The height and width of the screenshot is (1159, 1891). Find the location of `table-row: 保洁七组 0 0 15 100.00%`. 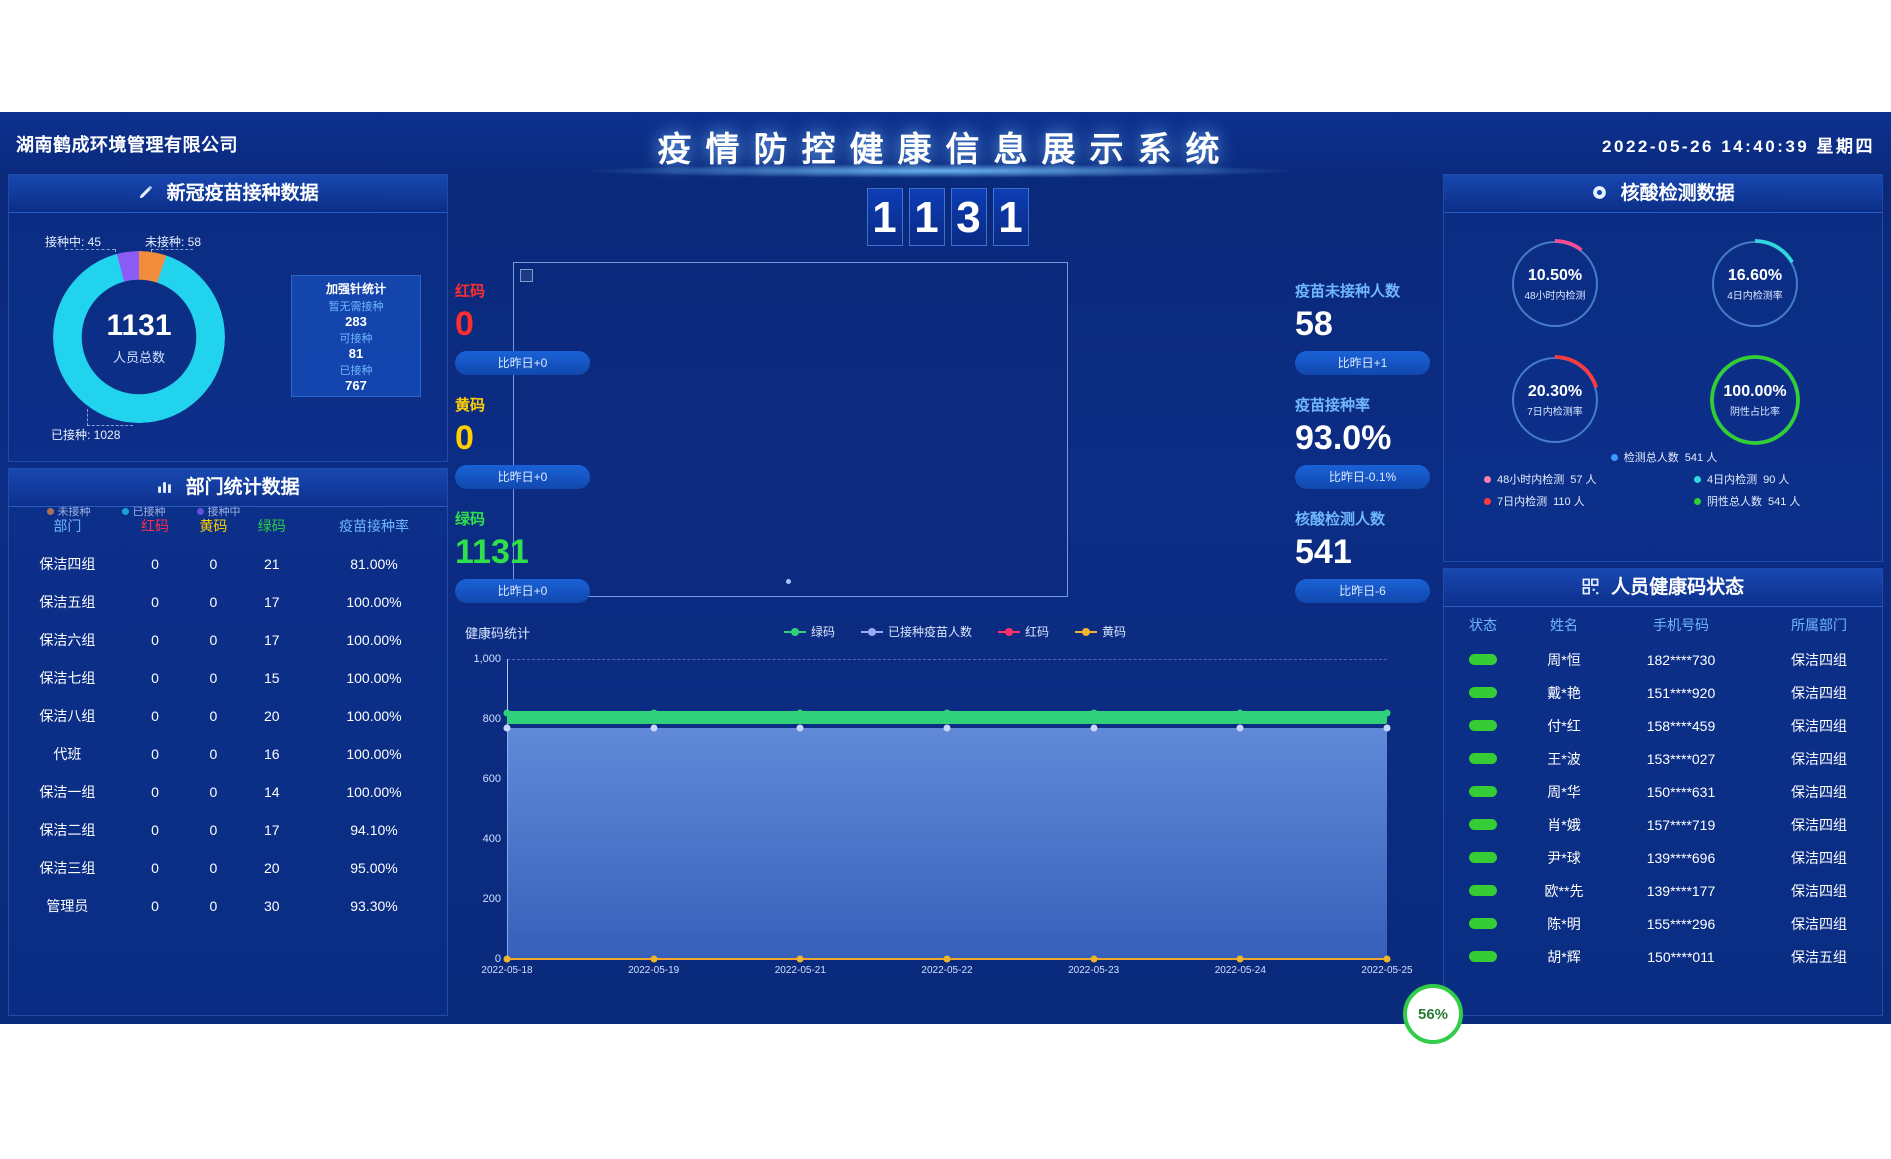

table-row: 保洁七组 0 0 15 100.00% is located at coordinates (228, 678).